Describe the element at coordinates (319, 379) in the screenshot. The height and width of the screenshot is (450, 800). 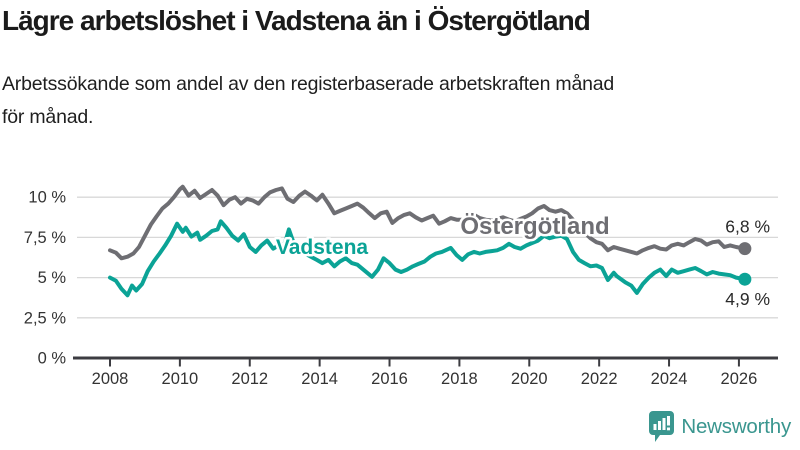
I see `x-tick-label: 2014` at that location.